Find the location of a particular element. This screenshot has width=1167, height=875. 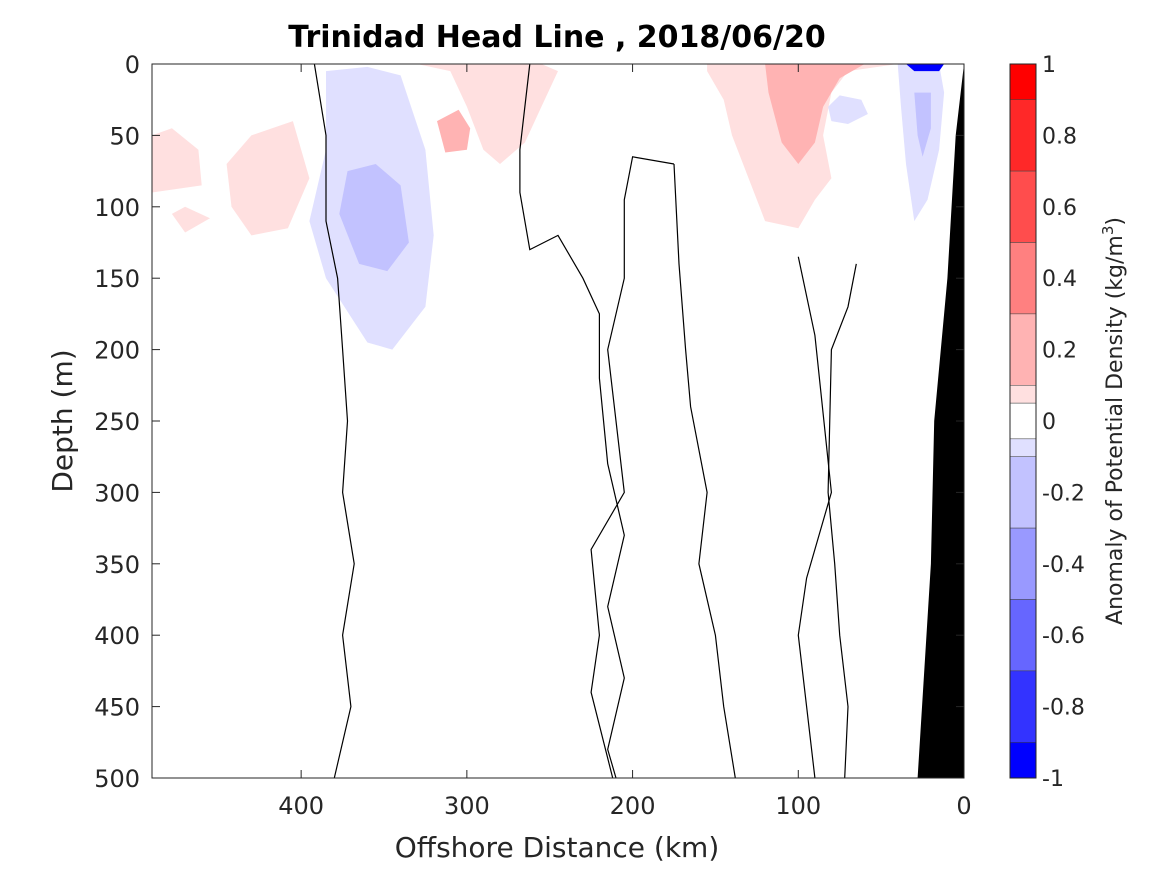

anomaly-region-positive-surface-280km is located at coordinates (487, 114).